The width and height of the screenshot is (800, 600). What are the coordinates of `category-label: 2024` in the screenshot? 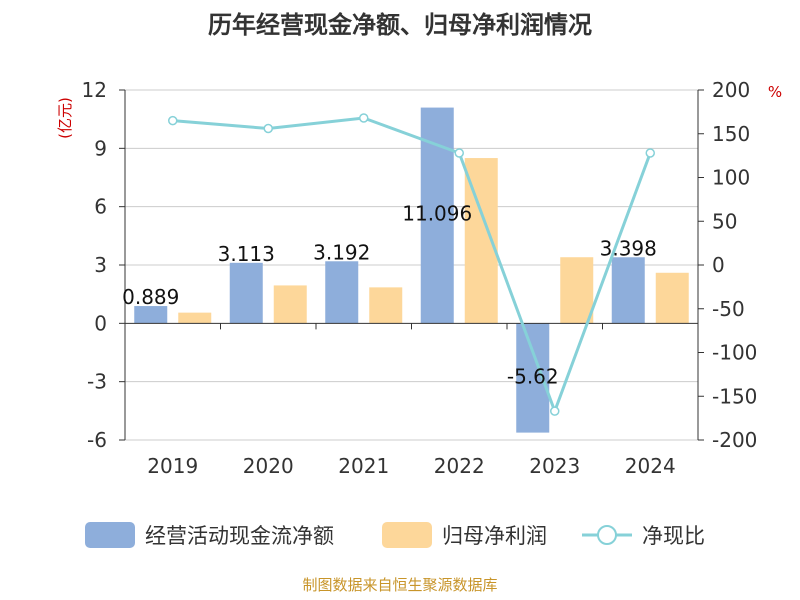 It's located at (650, 466).